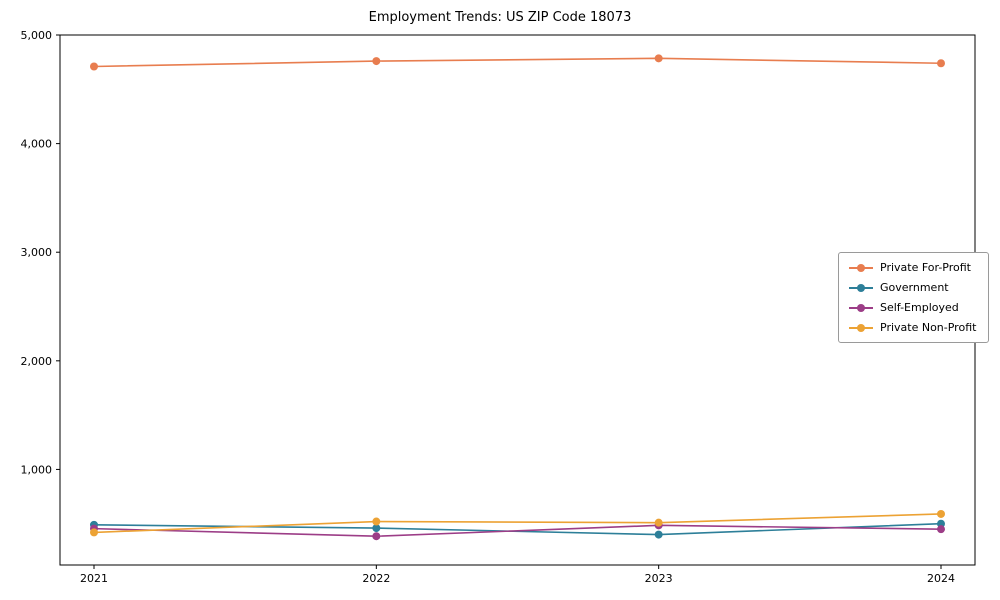 The height and width of the screenshot is (600, 1000). Describe the element at coordinates (928, 327) in the screenshot. I see `legend-label: Private Non-Profit` at that location.